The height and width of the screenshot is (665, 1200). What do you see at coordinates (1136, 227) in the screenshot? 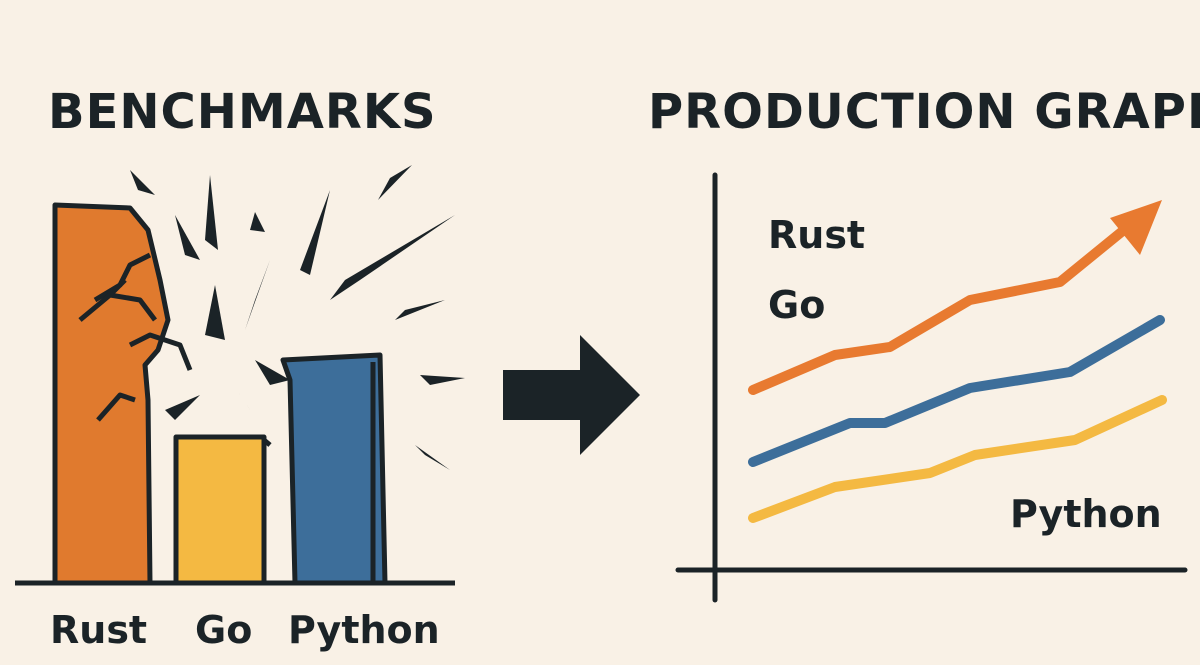
I see `rust-arrowhead` at bounding box center [1136, 227].